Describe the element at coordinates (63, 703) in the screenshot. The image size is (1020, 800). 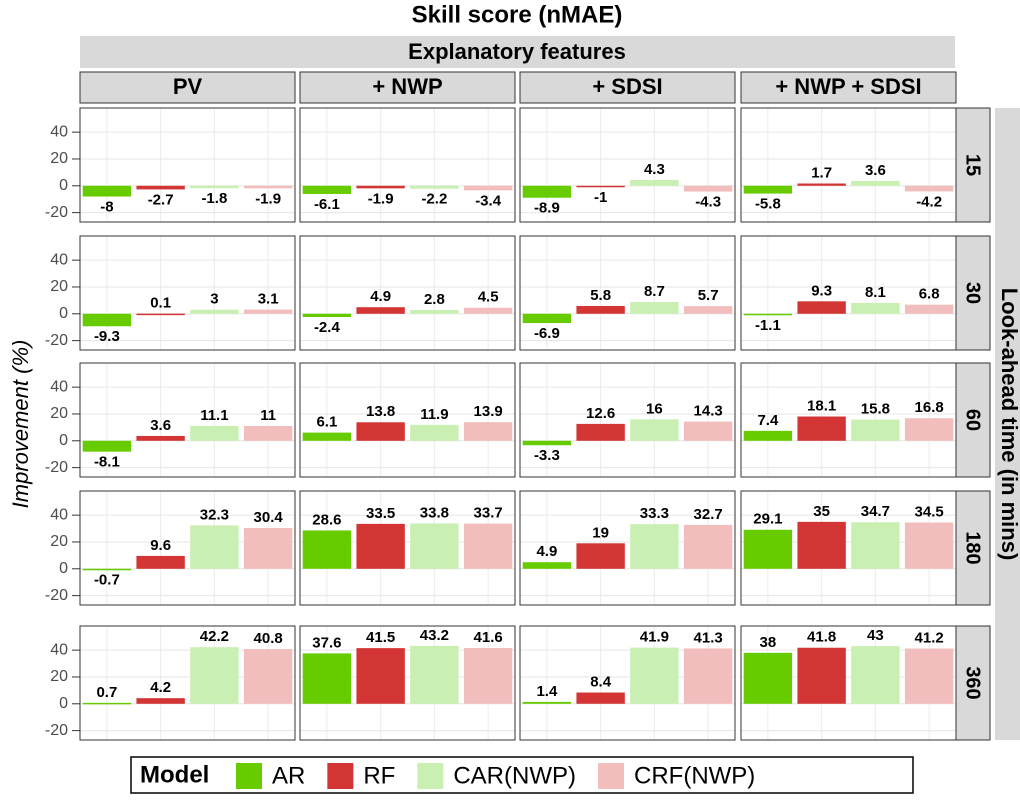
I see `y-tick-label: 0` at that location.